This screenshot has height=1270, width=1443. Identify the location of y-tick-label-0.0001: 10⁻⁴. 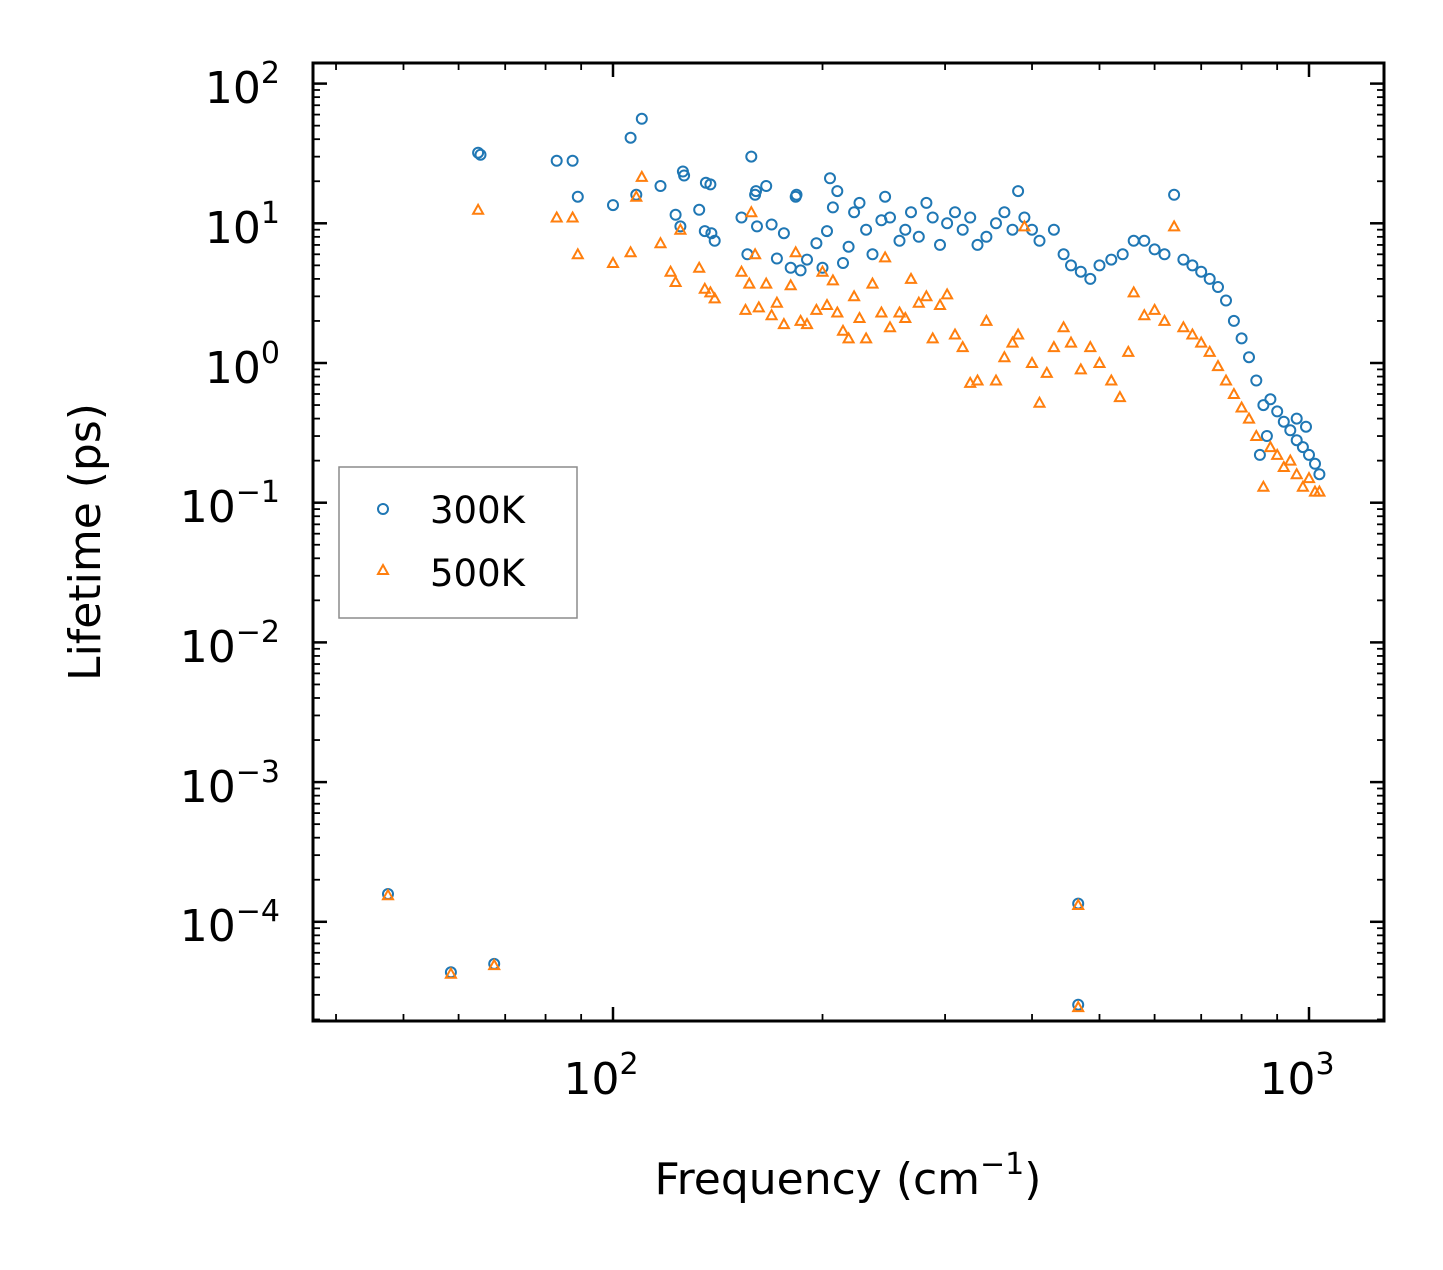
(230, 923).